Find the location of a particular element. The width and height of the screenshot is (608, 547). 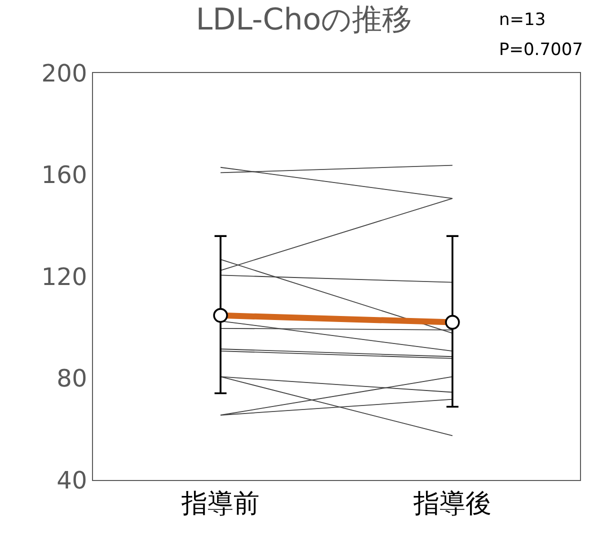

y-tick-label: 120 is located at coordinates (64, 276).